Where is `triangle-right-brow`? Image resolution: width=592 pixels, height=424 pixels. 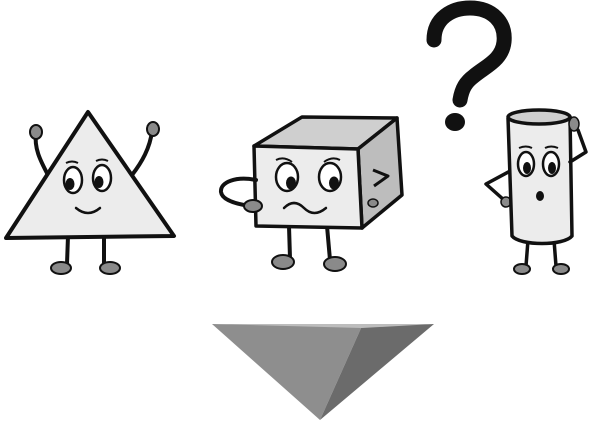 triangle-right-brow is located at coordinates (102, 160).